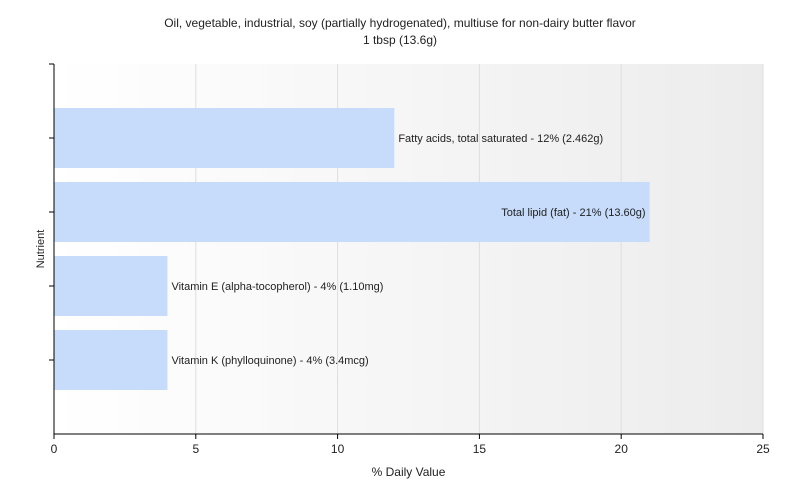 The image size is (800, 500). Describe the element at coordinates (763, 449) in the screenshot. I see `x-tick-label: 25` at that location.